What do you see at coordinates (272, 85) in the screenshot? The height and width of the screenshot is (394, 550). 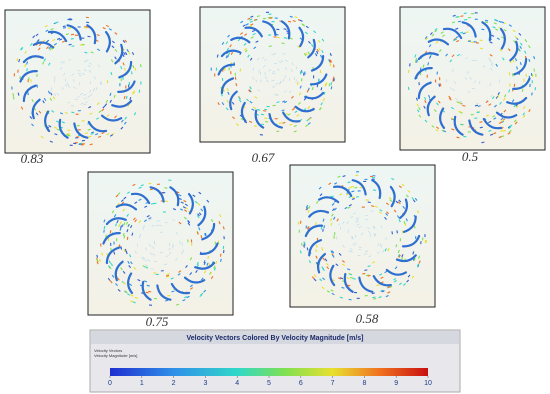 I see `flow-panel: 0.67` at bounding box center [272, 85].